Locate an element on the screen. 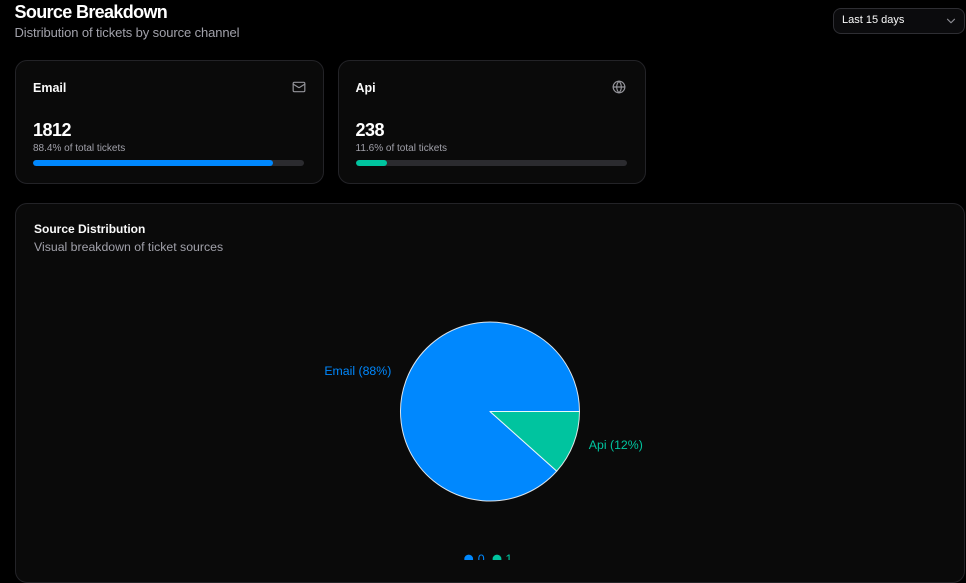 Image resolution: width=966 pixels, height=583 pixels. svg-text: 1 is located at coordinates (508, 556).